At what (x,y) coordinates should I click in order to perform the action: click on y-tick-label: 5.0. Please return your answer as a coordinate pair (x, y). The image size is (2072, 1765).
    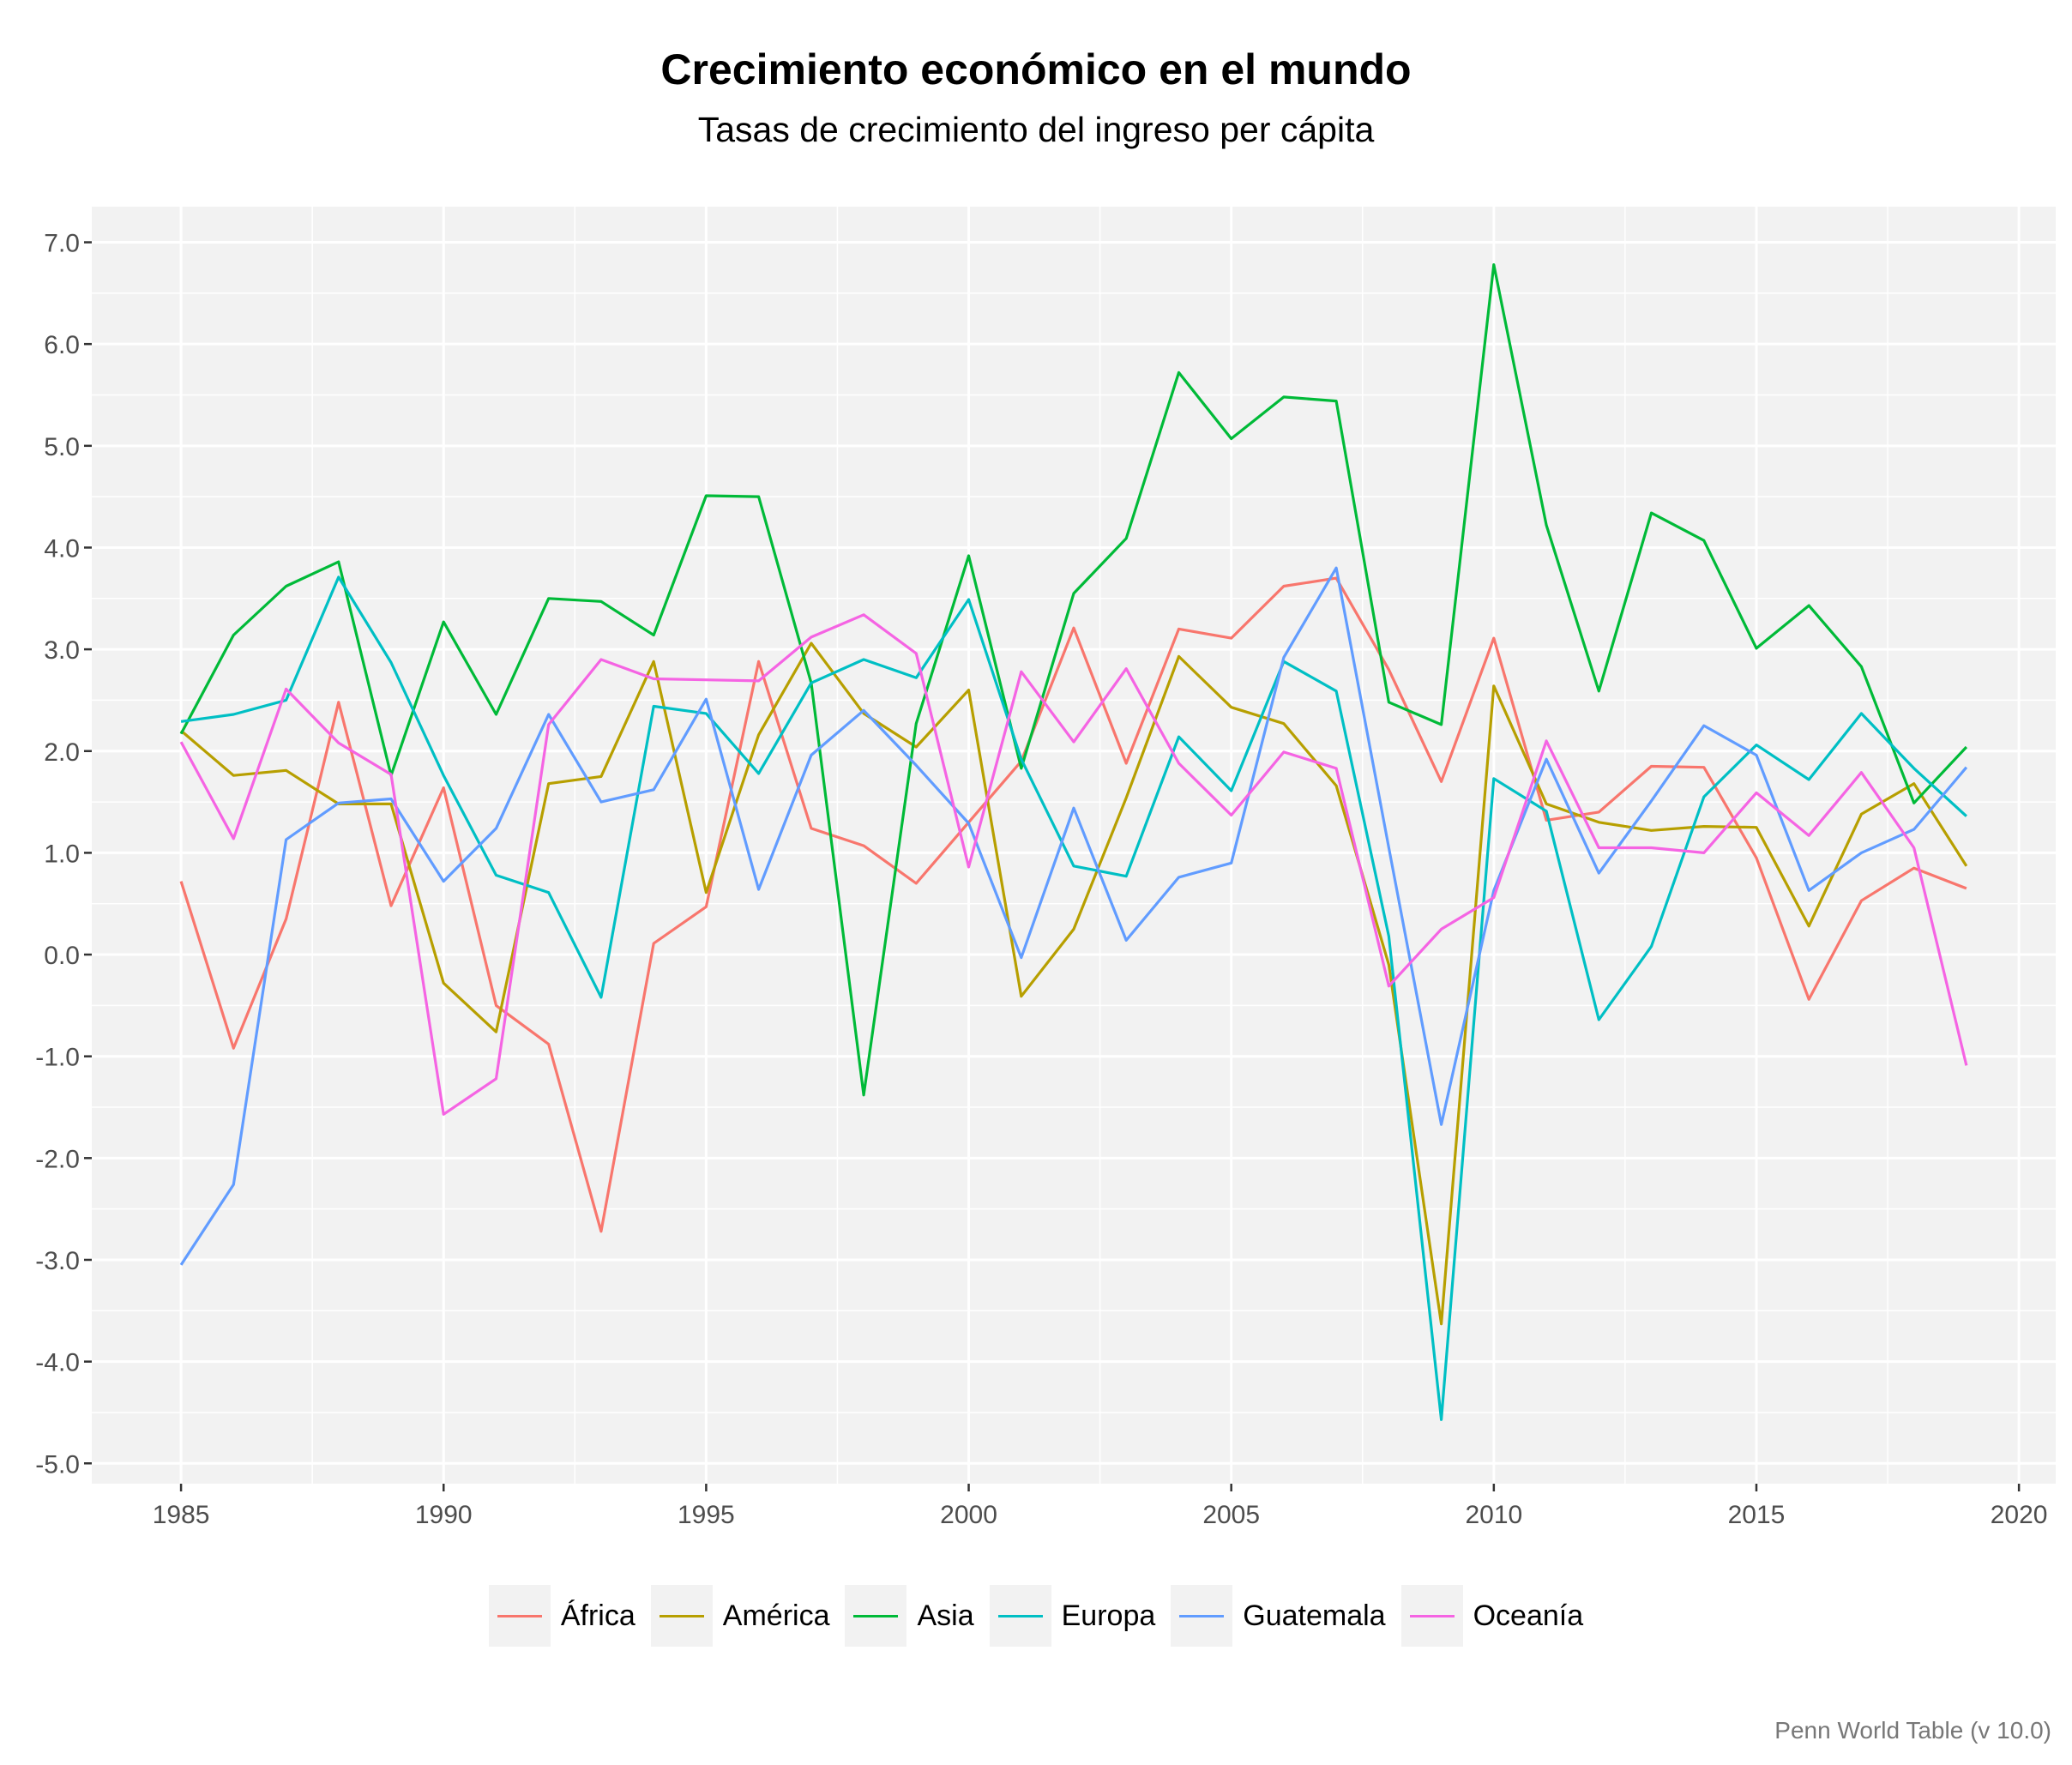
    Looking at the image, I should click on (62, 447).